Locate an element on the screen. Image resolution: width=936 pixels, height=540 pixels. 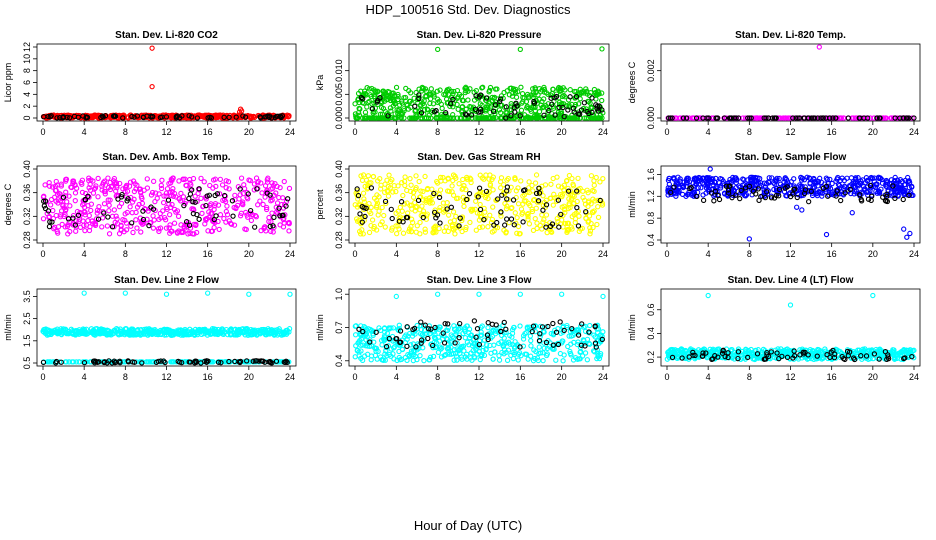
x-tick-label: 12 is located at coordinates (479, 132).